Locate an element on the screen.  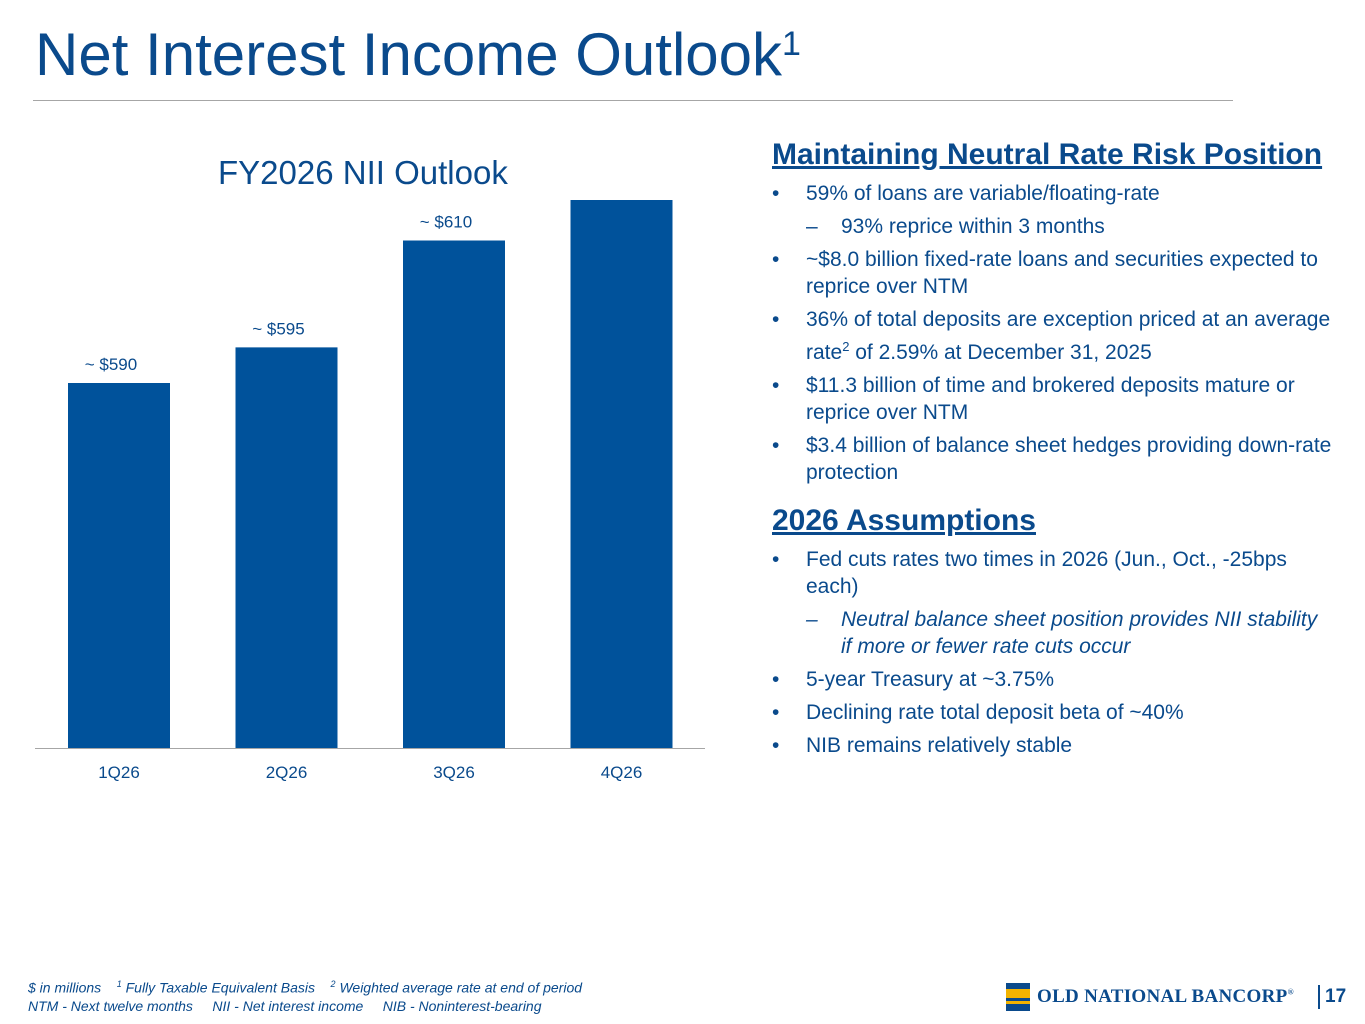
x-tick-label-1Q26: 1Q26 is located at coordinates (119, 772).